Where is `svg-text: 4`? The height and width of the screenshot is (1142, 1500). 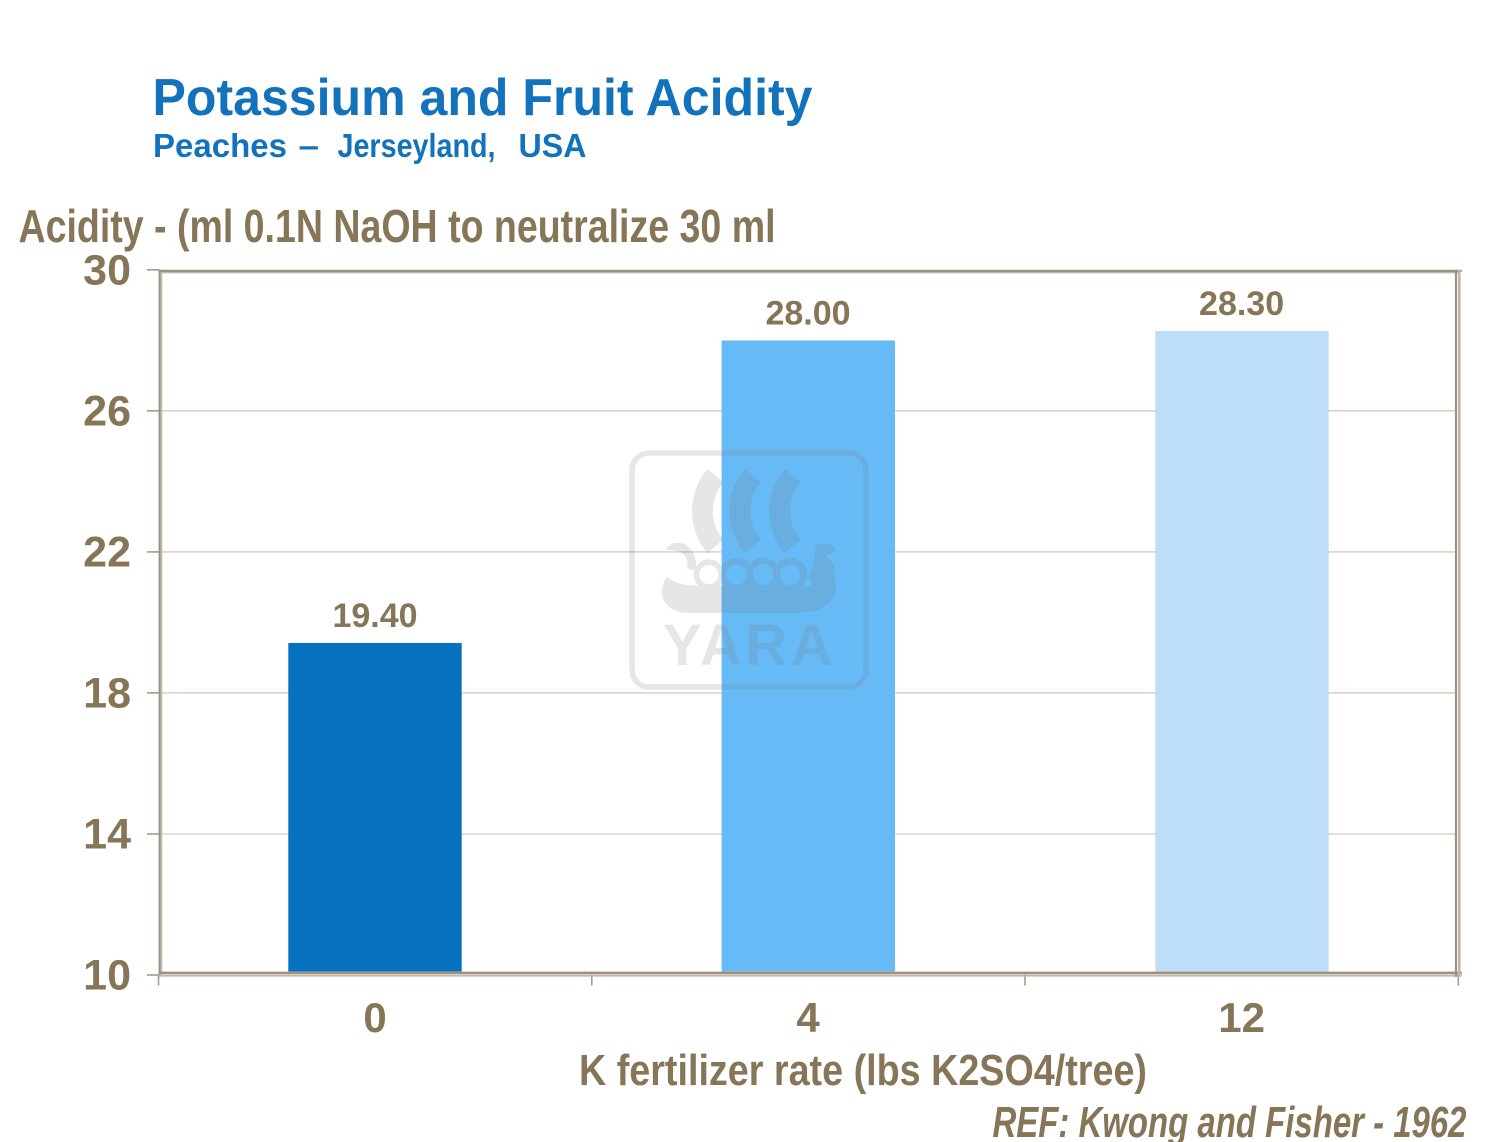
svg-text: 4 is located at coordinates (808, 1017).